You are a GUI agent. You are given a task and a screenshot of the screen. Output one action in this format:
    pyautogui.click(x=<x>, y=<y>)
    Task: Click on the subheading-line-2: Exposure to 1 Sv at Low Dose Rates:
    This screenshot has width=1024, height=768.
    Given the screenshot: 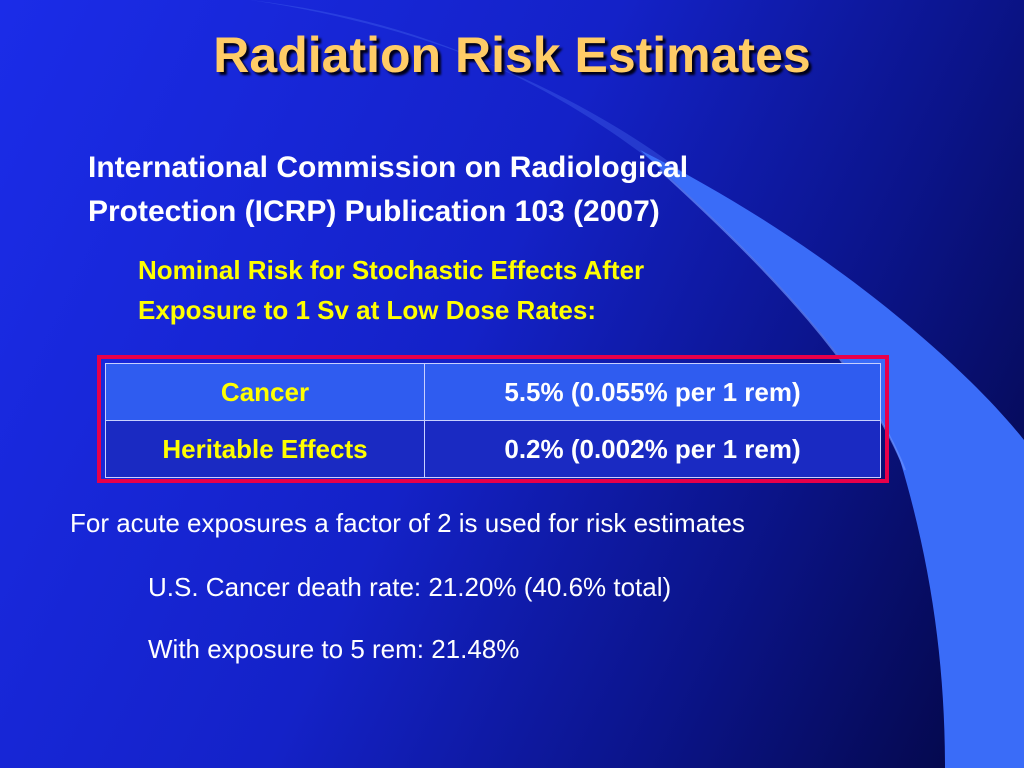 What is the action you would take?
    pyautogui.click(x=367, y=310)
    